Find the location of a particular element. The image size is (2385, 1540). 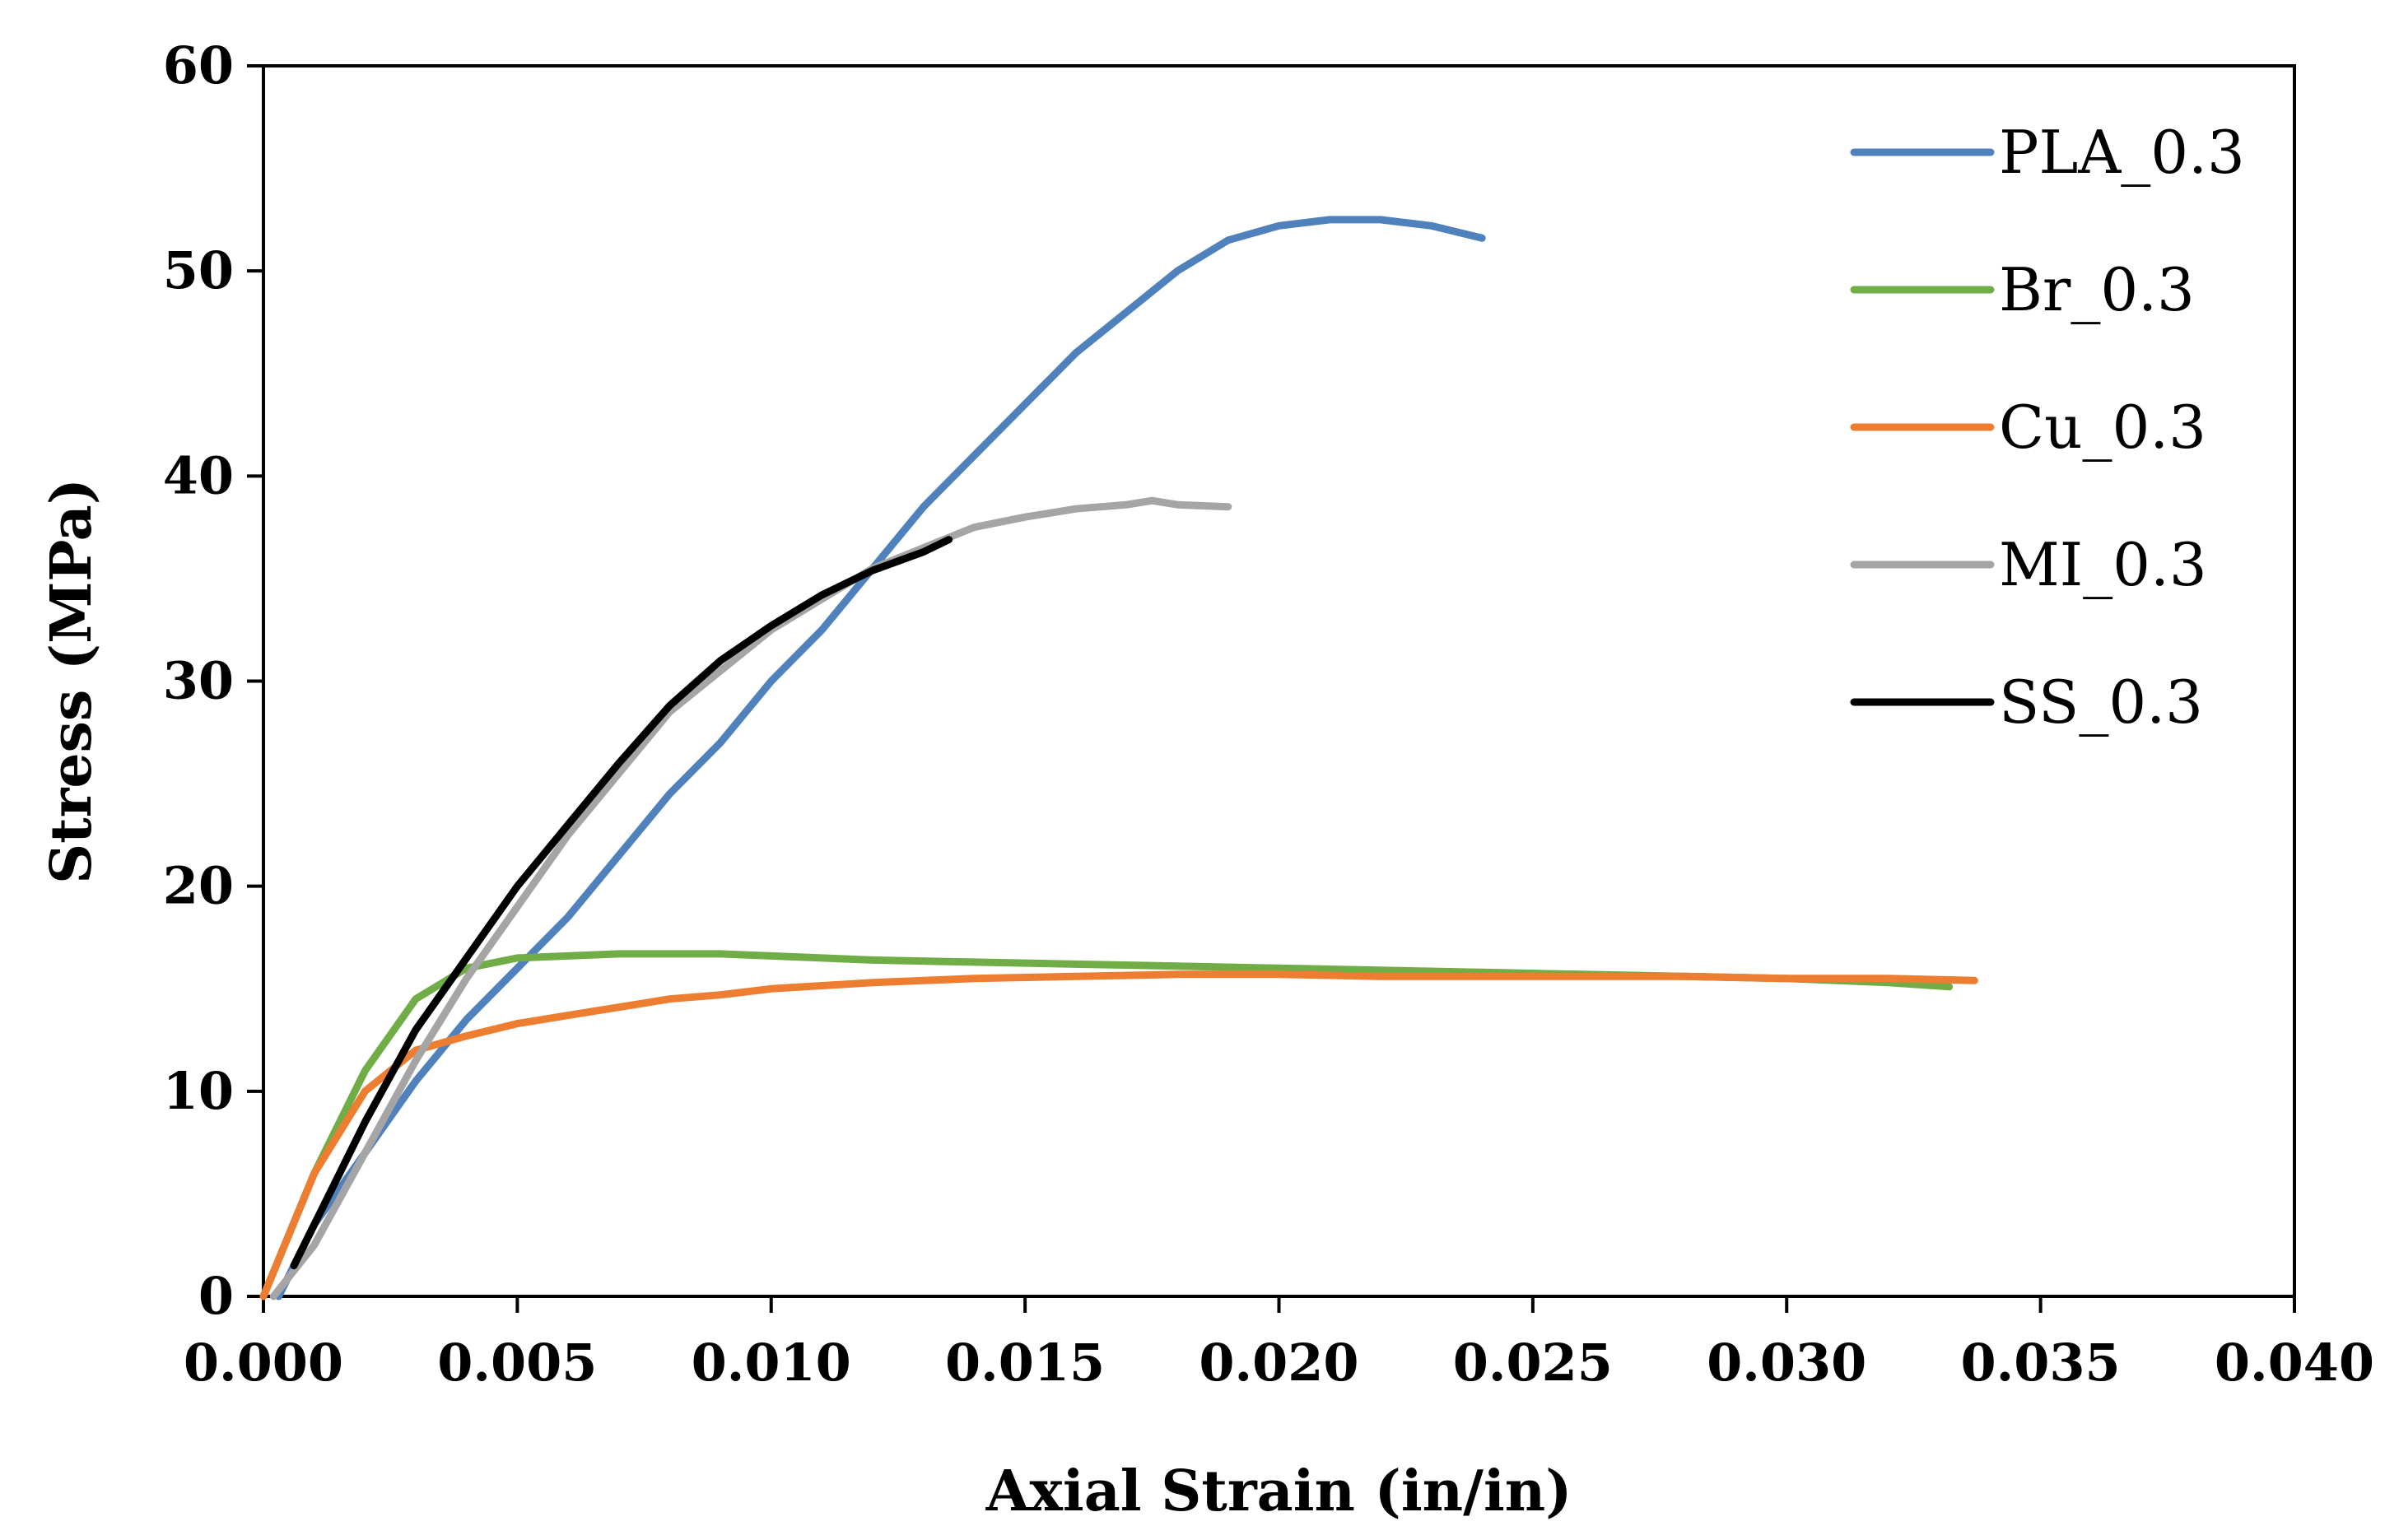

y-tick-label: 40 is located at coordinates (199, 475).